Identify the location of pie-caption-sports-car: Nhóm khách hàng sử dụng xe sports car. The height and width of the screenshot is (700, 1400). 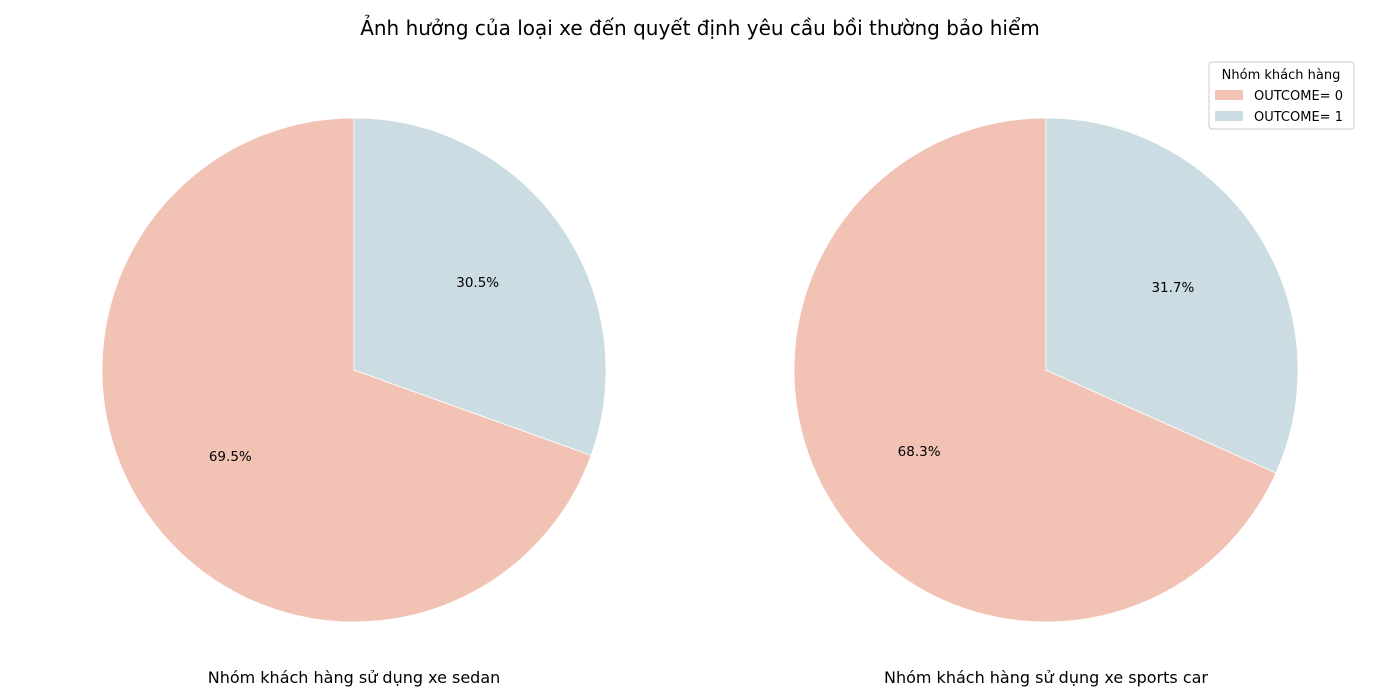
(1046, 677).